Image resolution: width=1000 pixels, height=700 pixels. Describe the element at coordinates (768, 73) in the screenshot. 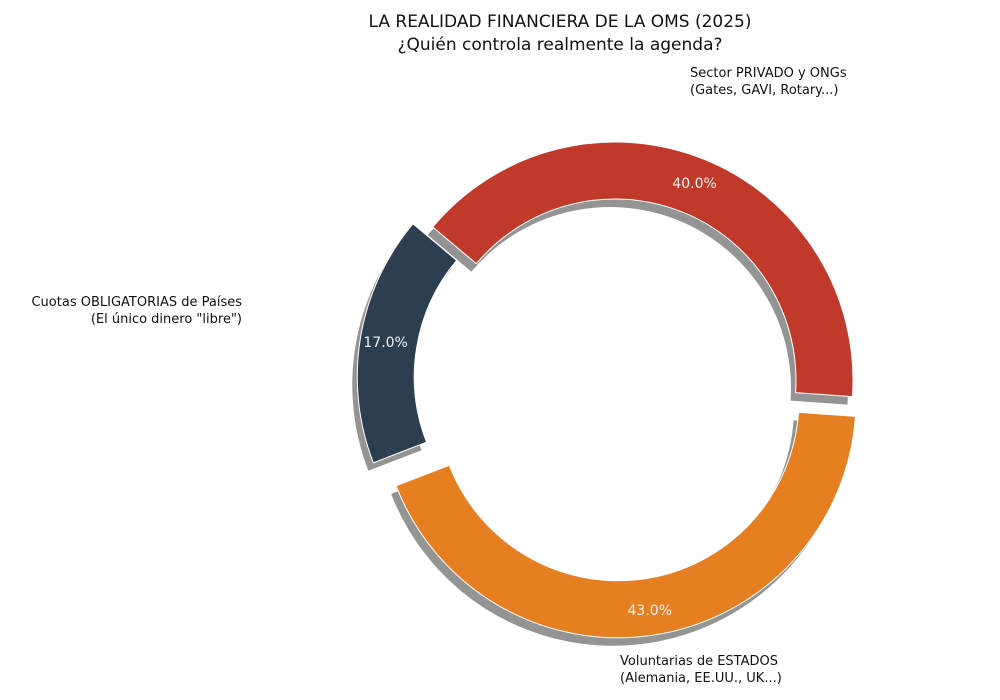

I see `slice-label-privado-line1: Sector PRIVADO y ONGs` at that location.